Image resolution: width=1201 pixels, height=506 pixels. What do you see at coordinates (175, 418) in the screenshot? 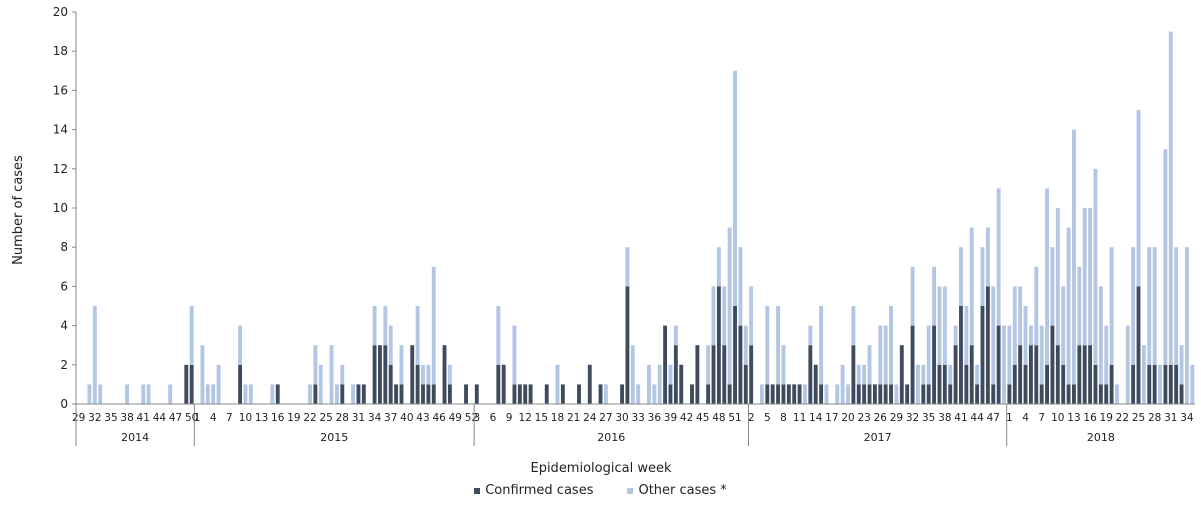
I see `x-week-label: 47` at bounding box center [175, 418].